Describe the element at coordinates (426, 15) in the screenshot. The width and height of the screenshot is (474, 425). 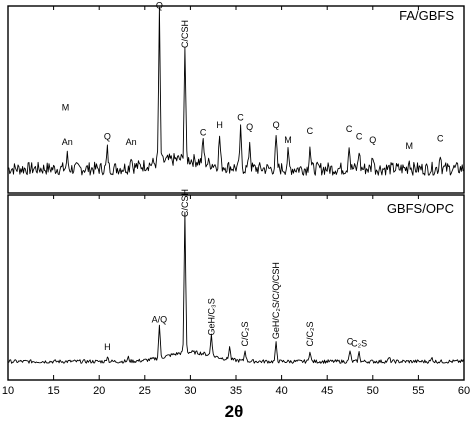
I see `panel-title-fa-gbfs: FA/GBFS` at that location.